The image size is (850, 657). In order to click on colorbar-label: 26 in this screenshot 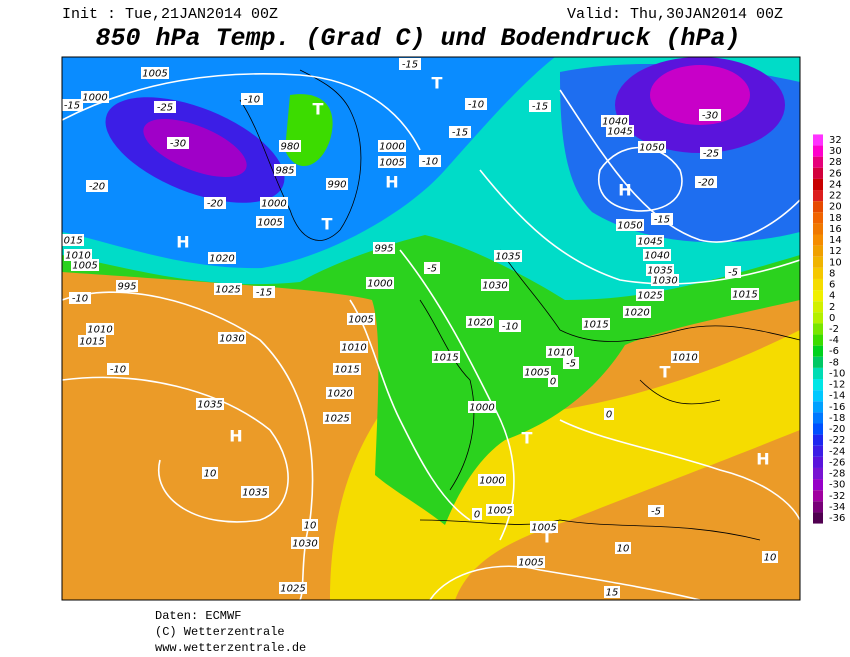, I will do `click(835, 173)`.